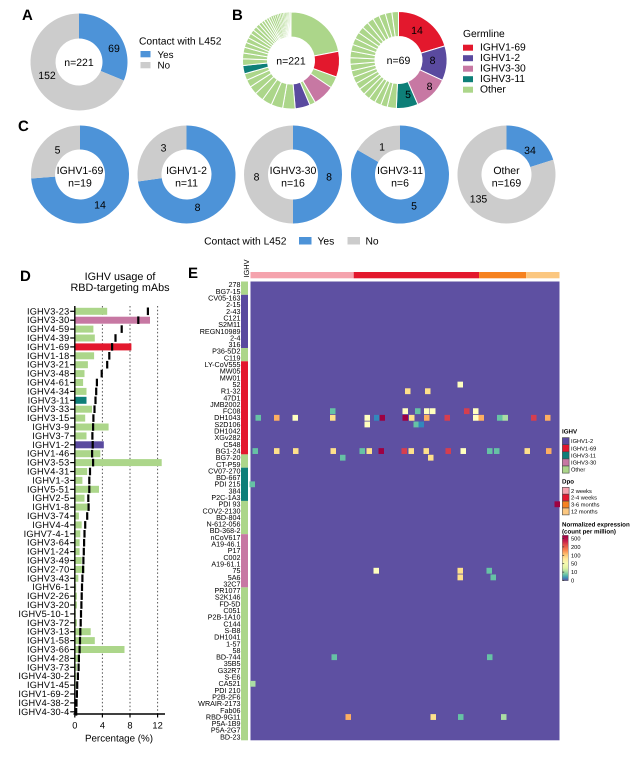 This screenshot has height=758, width=640. I want to click on svg-text: IGHV1-69-2, so click(43, 694).